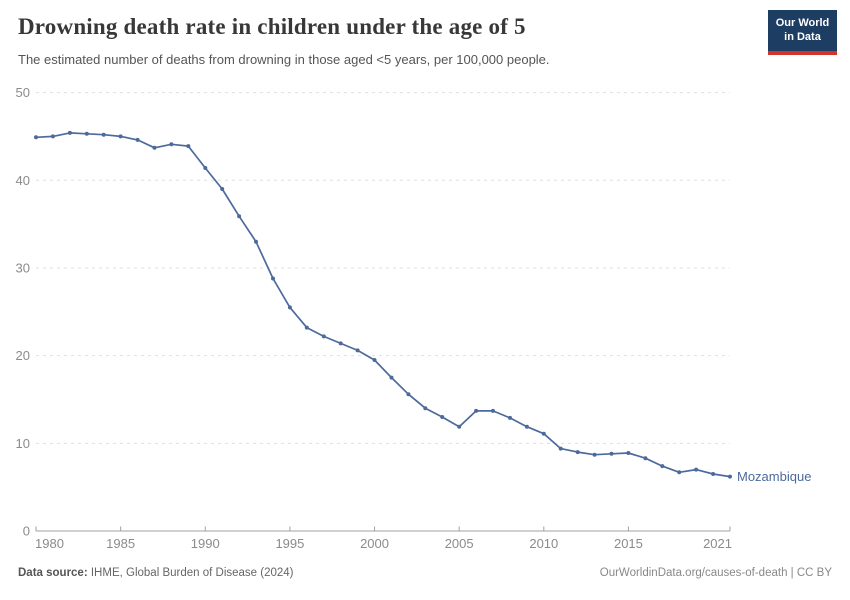 This screenshot has width=850, height=600. Describe the element at coordinates (408, 394) in the screenshot. I see `data-point-2002` at that location.